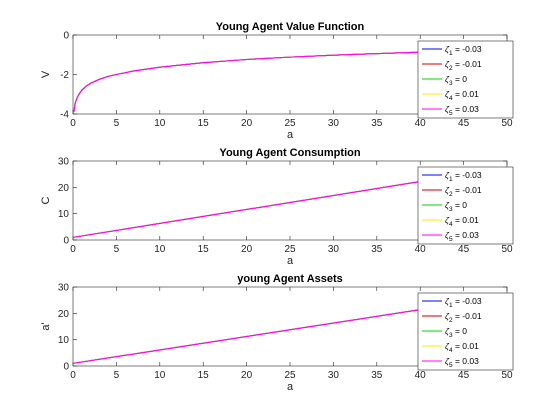 This screenshot has height=420, width=560. What do you see at coordinates (46, 326) in the screenshot?
I see `y-axis-label: a'` at bounding box center [46, 326].